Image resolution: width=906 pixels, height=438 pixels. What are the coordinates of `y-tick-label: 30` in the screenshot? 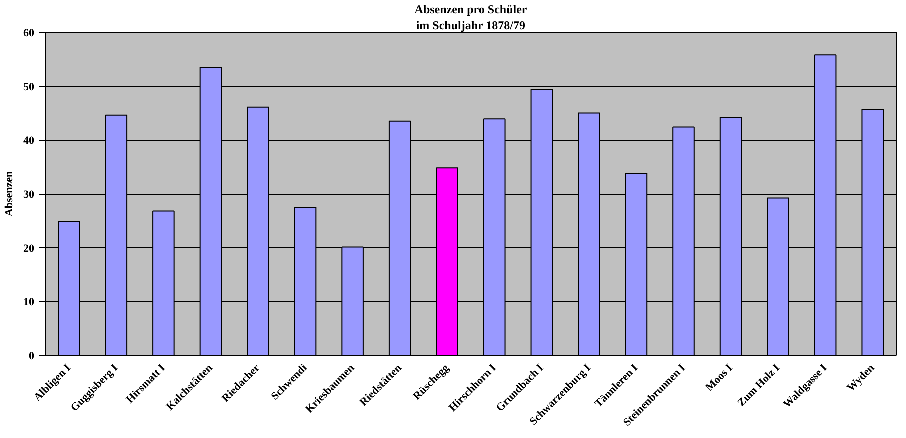 It's located at (29, 195).